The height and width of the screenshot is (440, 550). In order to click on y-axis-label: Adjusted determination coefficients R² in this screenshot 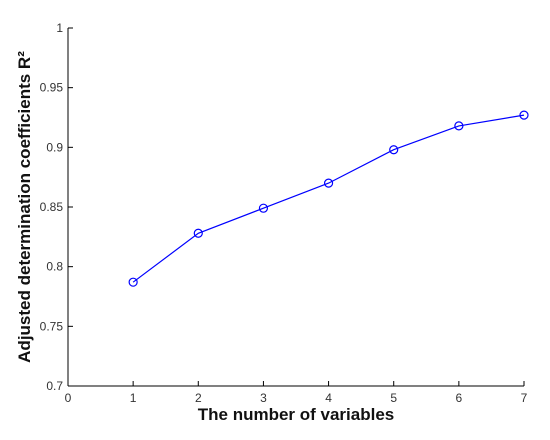, I will do `click(24, 207)`.